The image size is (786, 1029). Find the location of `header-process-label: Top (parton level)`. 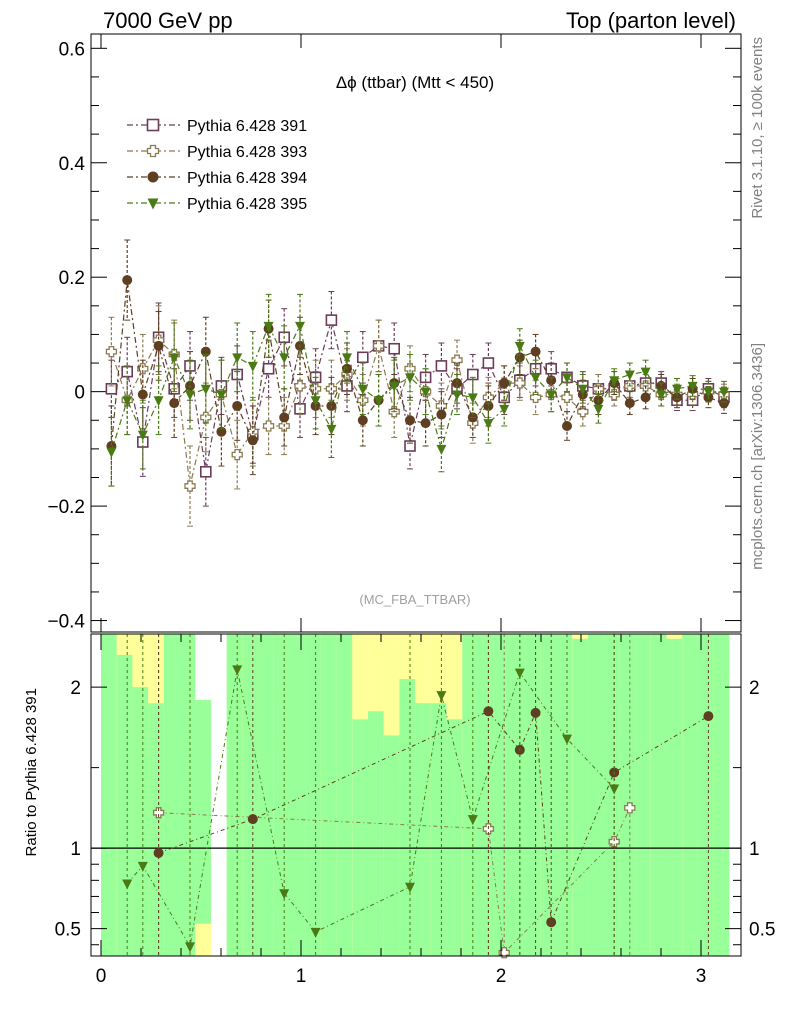

header-process-label: Top (parton level) is located at coordinates (651, 20).